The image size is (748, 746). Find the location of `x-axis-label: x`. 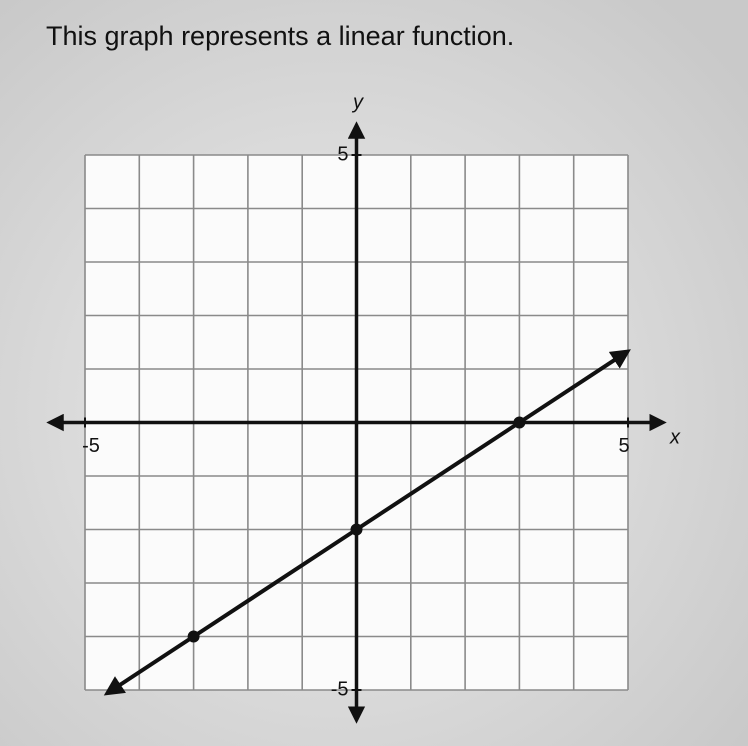

x-axis-label: x is located at coordinates (675, 437).